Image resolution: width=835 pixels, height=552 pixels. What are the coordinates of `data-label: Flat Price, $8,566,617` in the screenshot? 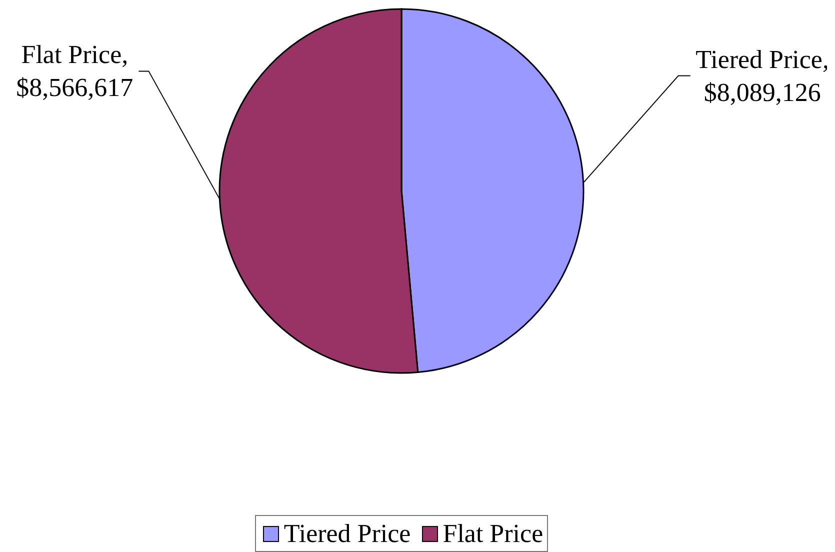 It's located at (75, 71).